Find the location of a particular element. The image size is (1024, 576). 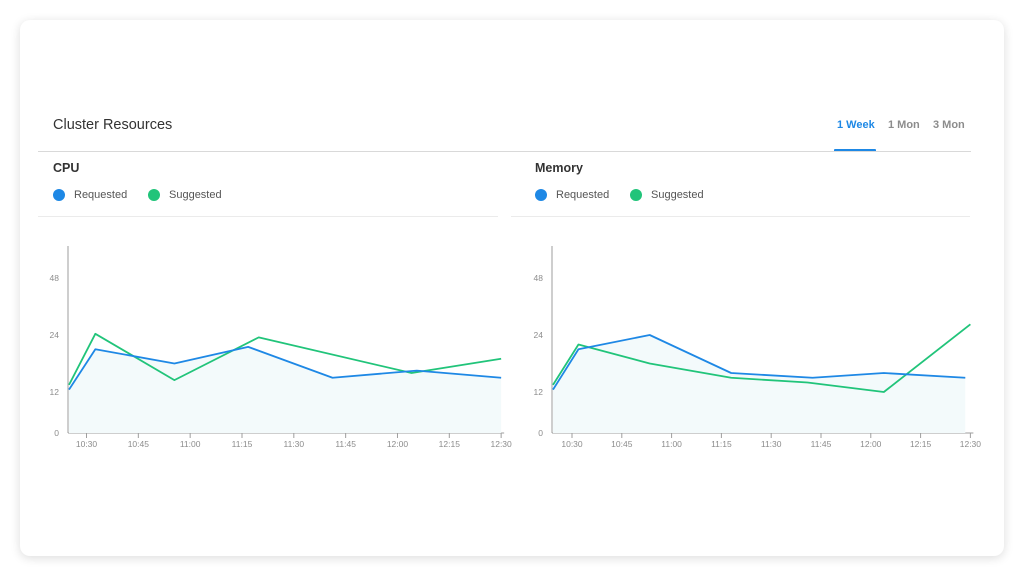

active-tab-indicator is located at coordinates (855, 150).